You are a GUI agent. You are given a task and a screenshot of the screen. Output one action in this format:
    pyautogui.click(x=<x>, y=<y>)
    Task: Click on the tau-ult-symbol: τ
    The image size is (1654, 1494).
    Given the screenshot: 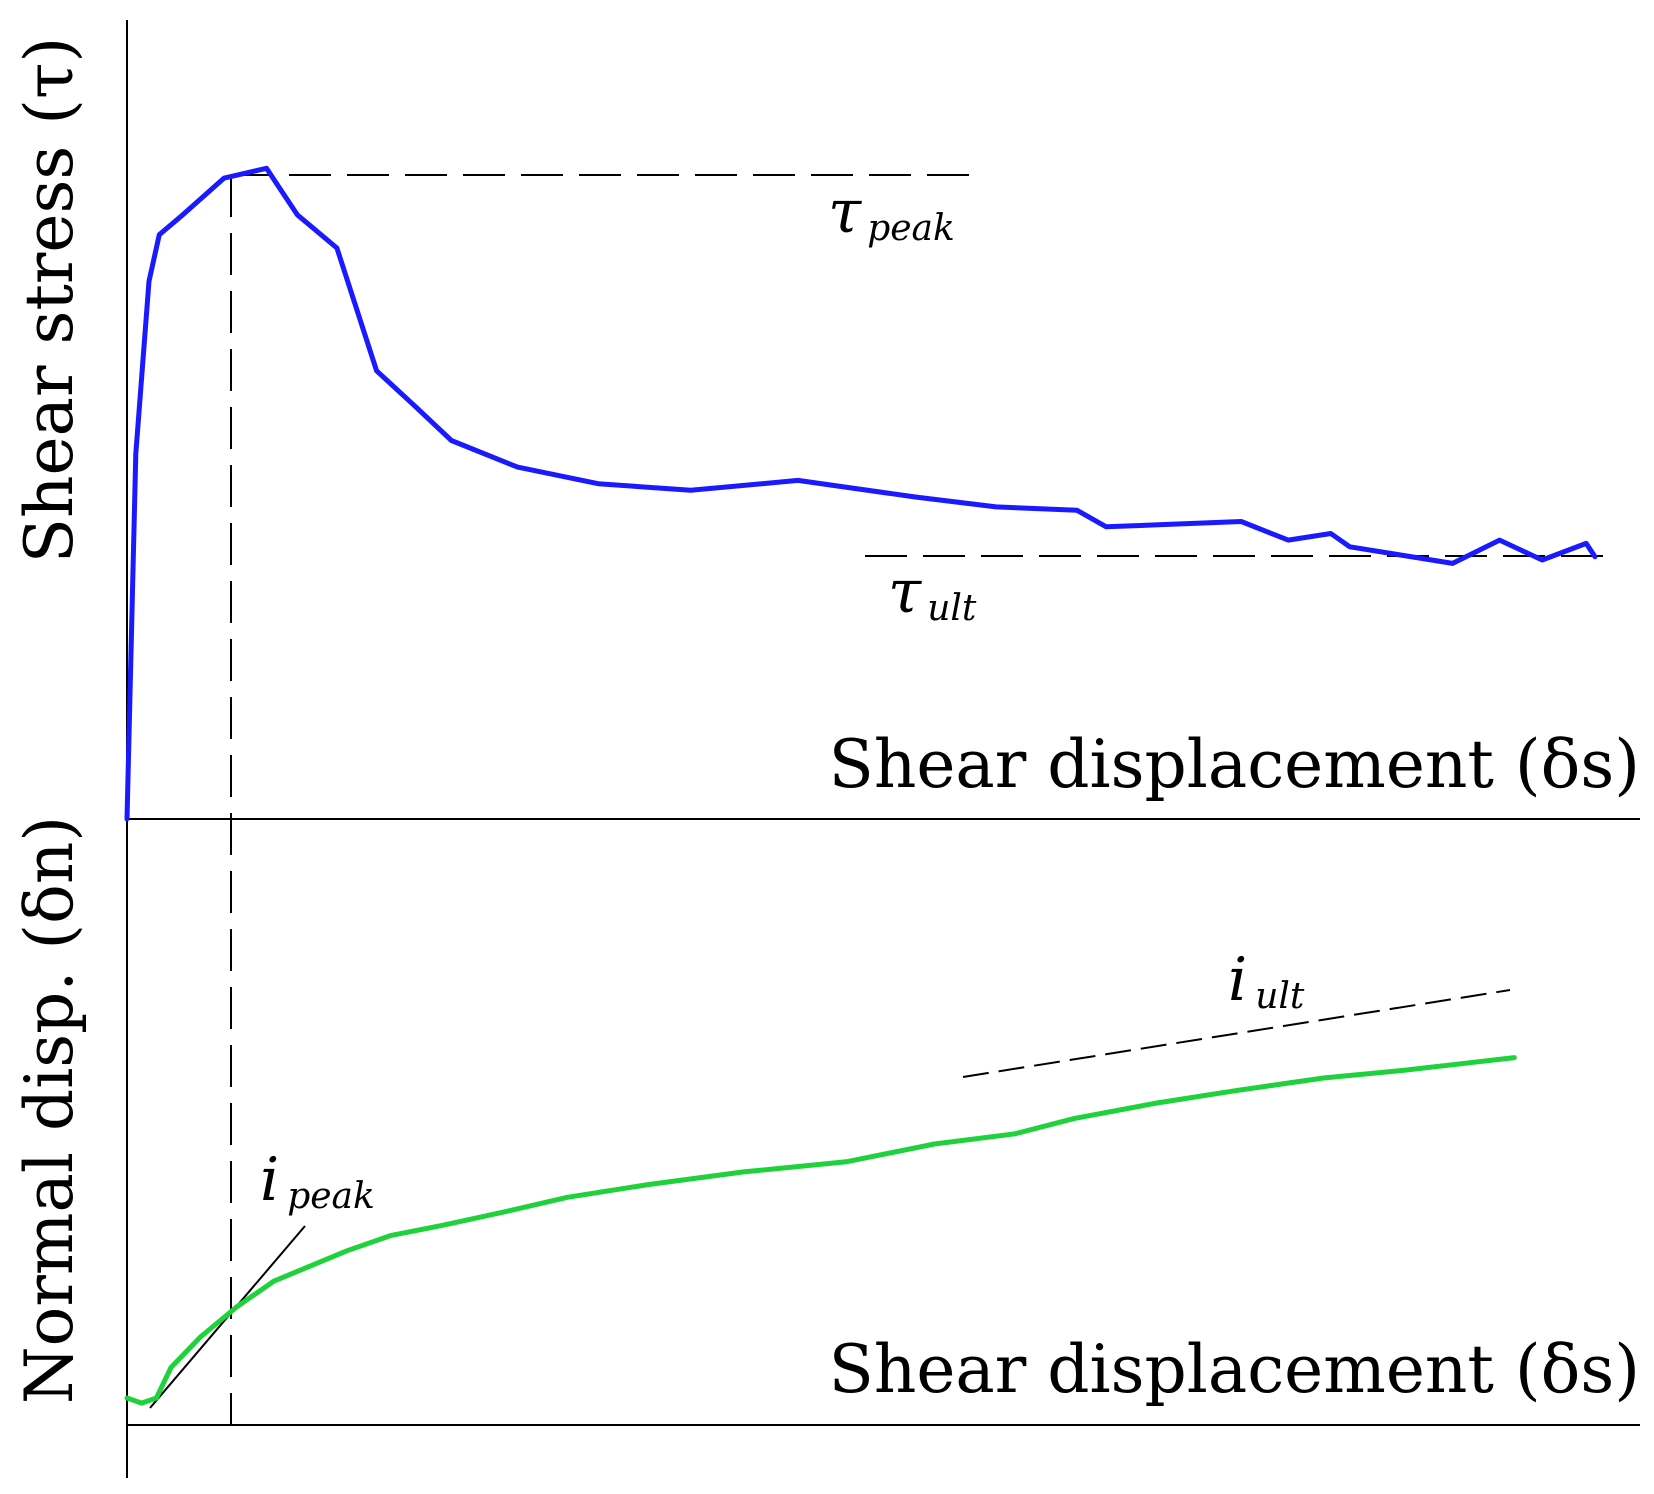 What is the action you would take?
    pyautogui.click(x=905, y=592)
    